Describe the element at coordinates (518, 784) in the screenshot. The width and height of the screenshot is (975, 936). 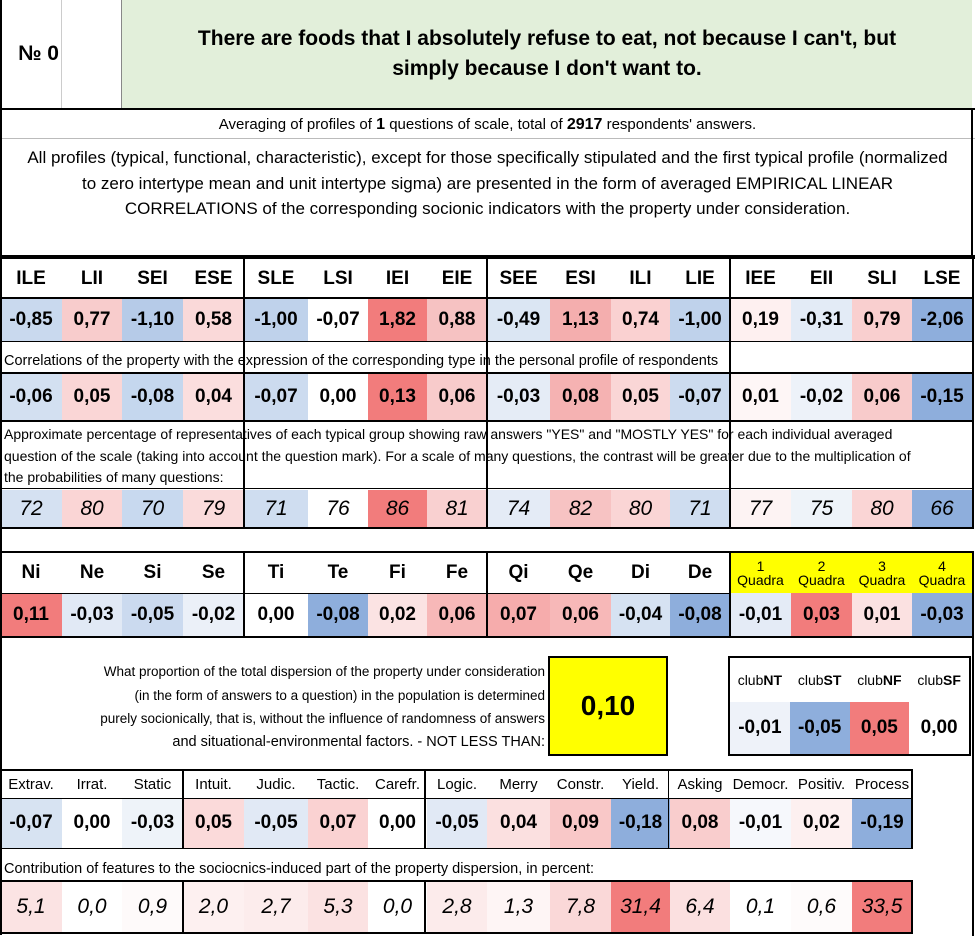
I see `feature-header: Merry` at that location.